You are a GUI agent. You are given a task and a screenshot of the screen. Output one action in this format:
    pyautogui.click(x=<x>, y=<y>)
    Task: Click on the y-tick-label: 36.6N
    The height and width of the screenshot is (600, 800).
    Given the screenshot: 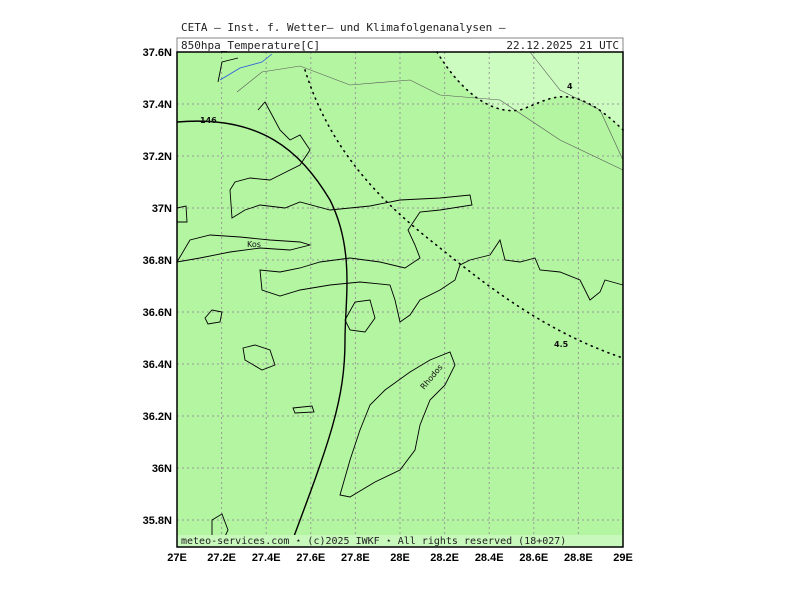 What is the action you would take?
    pyautogui.click(x=157, y=313)
    